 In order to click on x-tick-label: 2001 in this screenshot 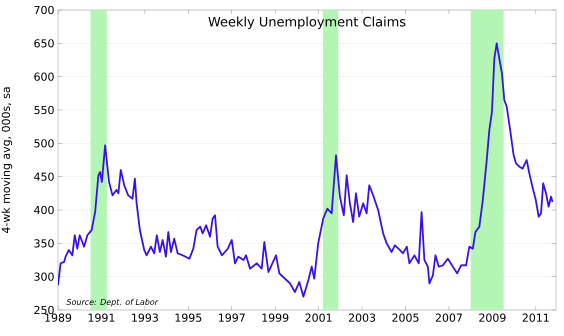, I will do `click(318, 318)`.